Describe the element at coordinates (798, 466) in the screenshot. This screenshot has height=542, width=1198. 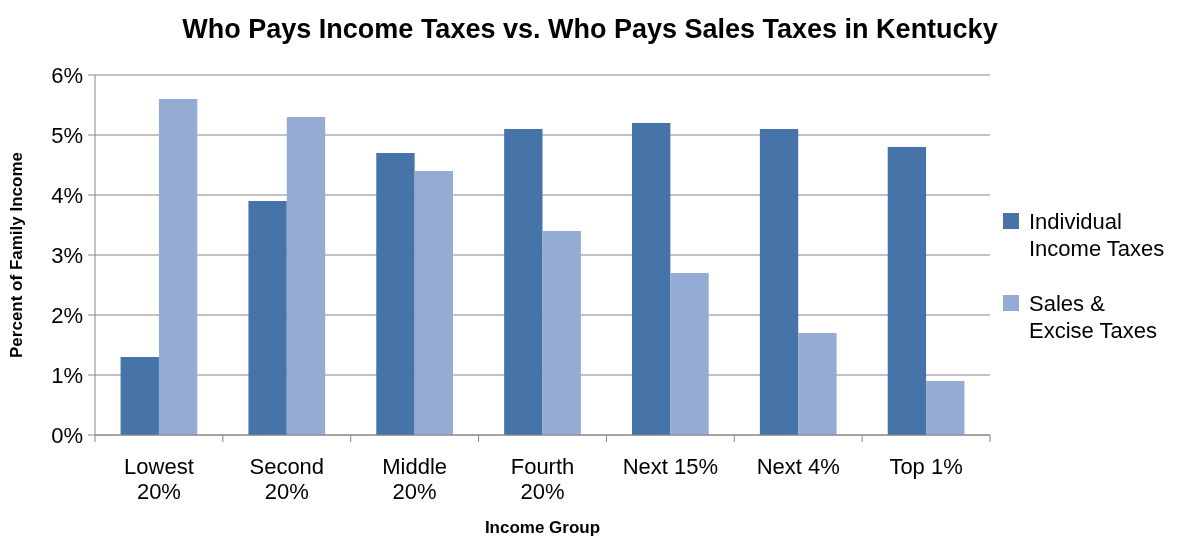
I see `x-tick-label: Next 4%` at that location.